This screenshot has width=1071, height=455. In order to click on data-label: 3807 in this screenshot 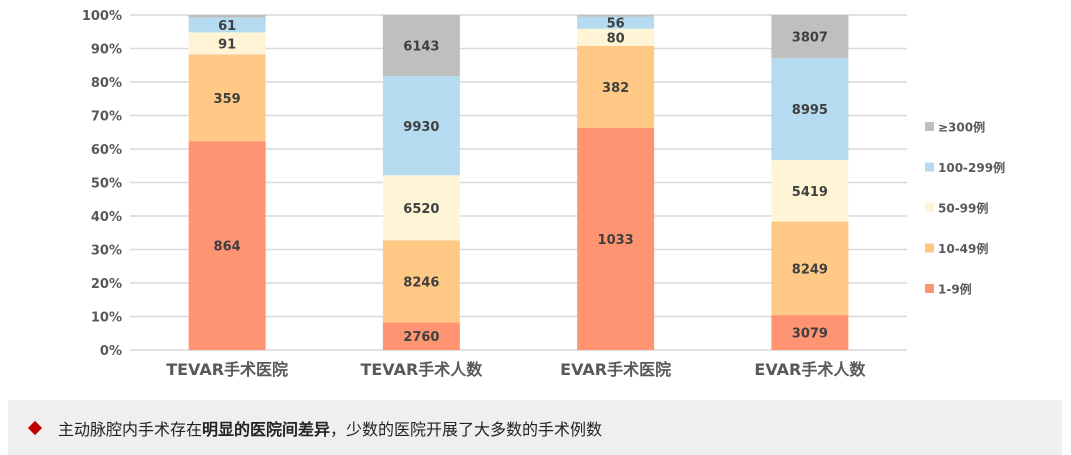, I will do `click(810, 38)`.